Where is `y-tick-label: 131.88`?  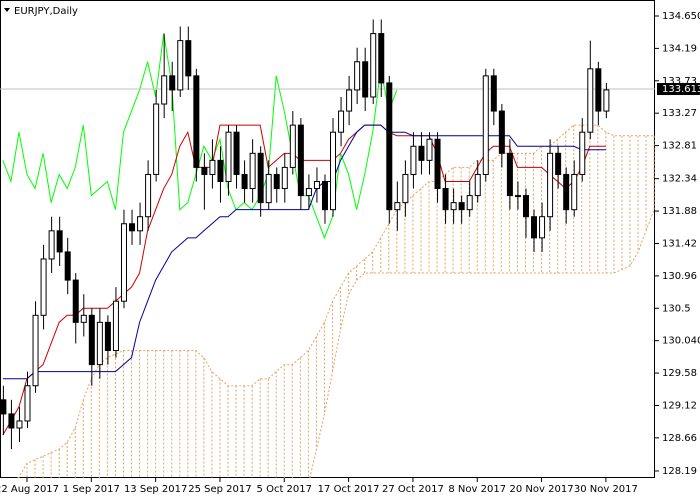
y-tick-label: 131.88 is located at coordinates (679, 211).